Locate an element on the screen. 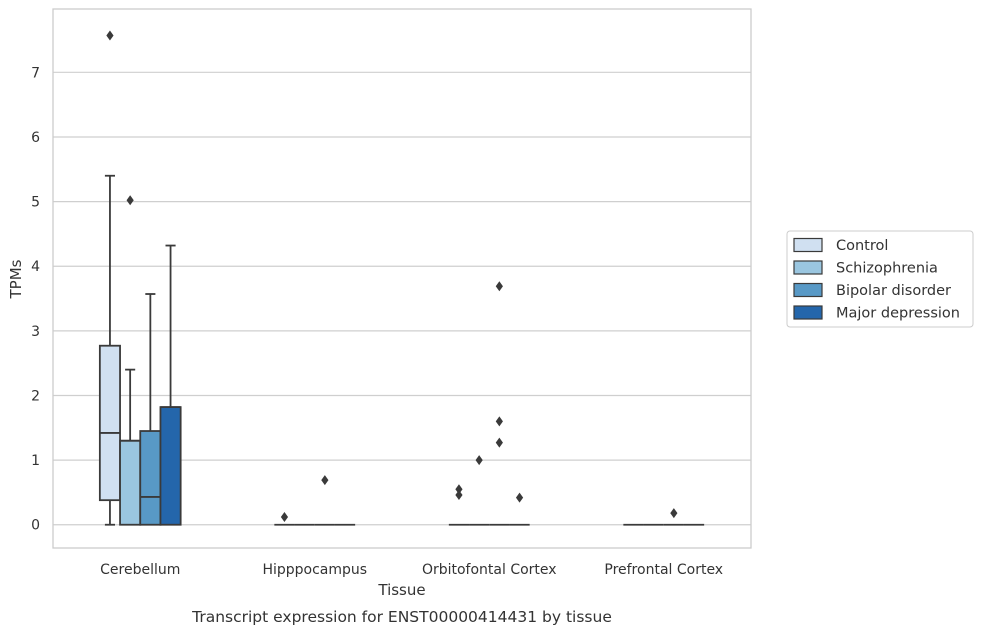 This screenshot has height=634, width=983. legend-label: Bipolar disorder is located at coordinates (893, 291).